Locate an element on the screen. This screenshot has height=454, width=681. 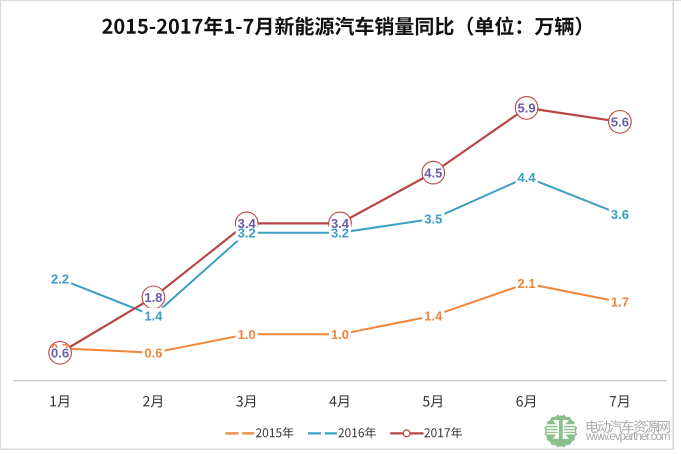
svg-text: 3.5 is located at coordinates (433, 219).